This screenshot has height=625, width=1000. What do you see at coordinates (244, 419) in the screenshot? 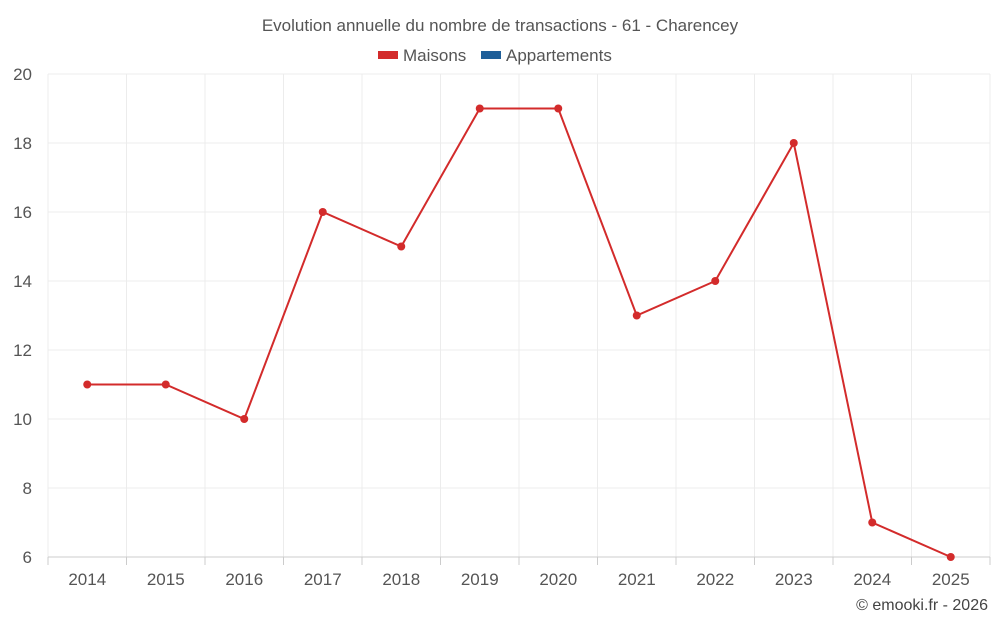
I see `data-point-maisons-2016` at bounding box center [244, 419].